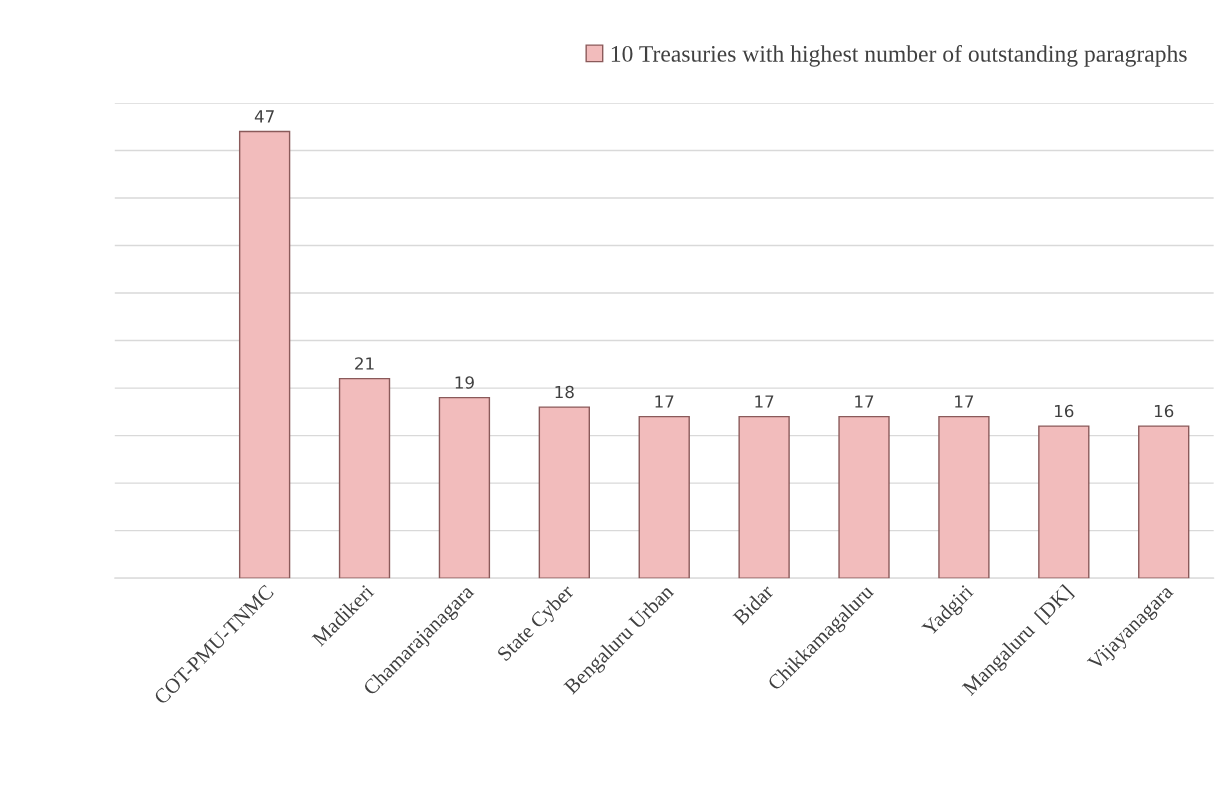  Describe the element at coordinates (464, 382) in the screenshot. I see `data-label: 19` at that location.